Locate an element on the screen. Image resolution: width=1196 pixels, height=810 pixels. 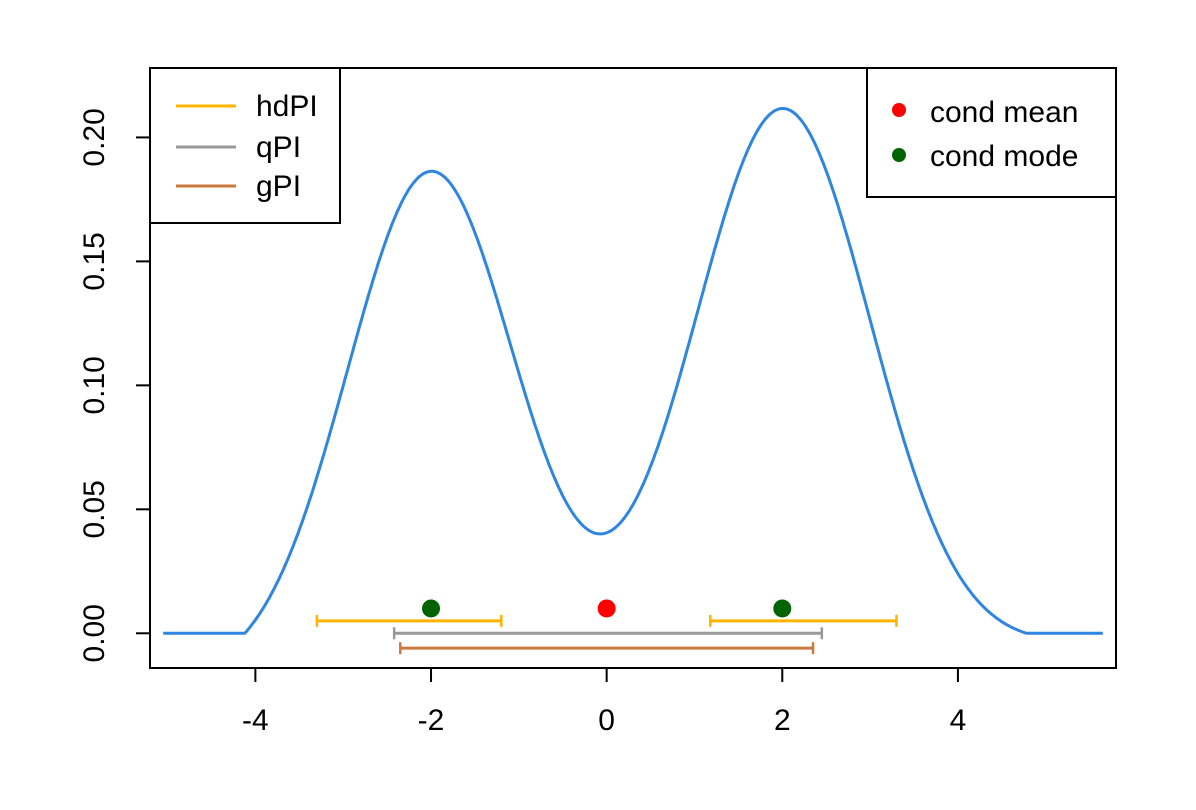
x-tick-label: 4 is located at coordinates (958, 720).